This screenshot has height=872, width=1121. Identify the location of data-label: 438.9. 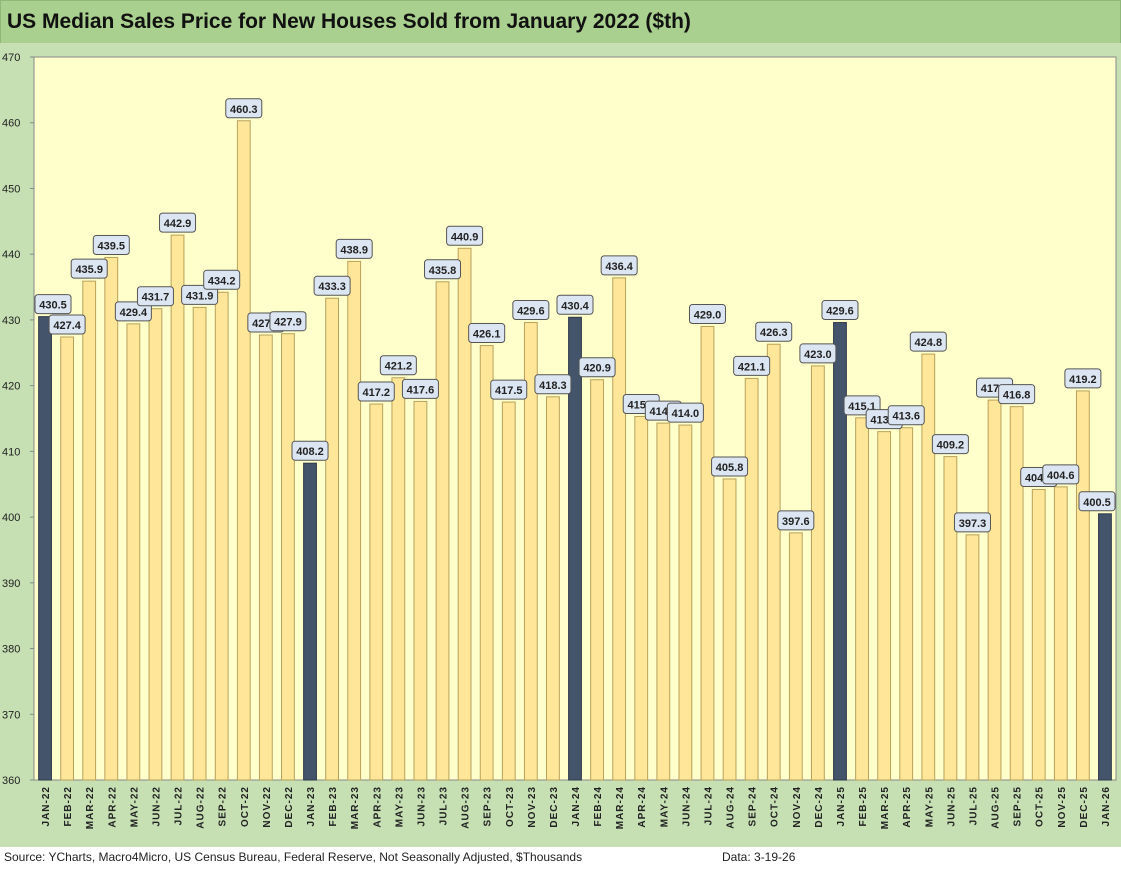
(354, 250).